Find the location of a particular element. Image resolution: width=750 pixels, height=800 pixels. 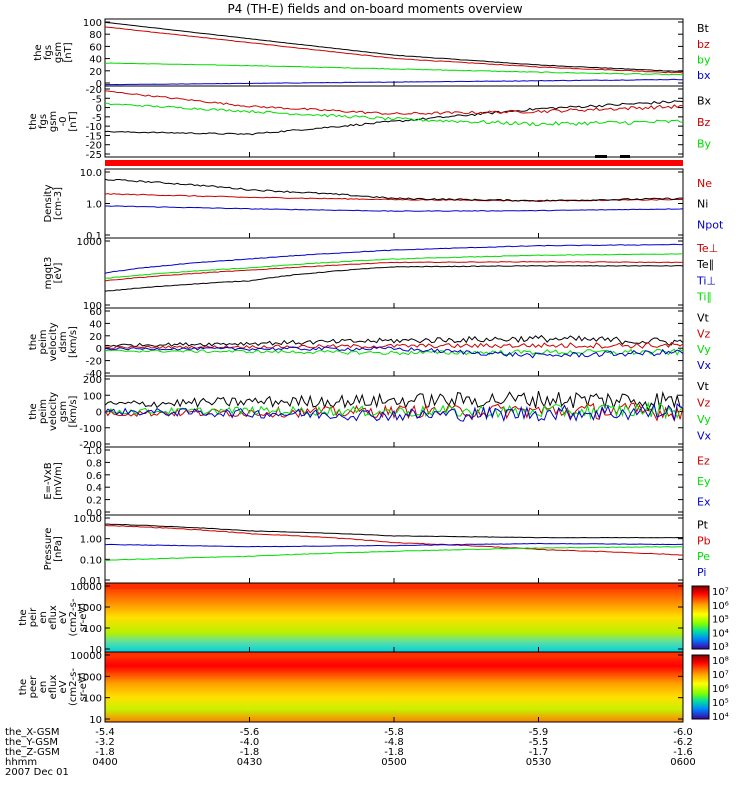

legend-entry-bx: bx is located at coordinates (704, 75).